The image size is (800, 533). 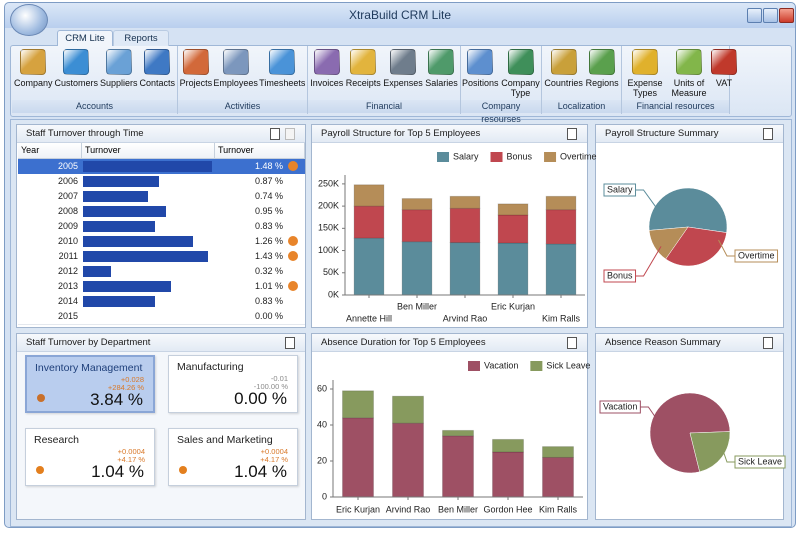 I want to click on indicator, so click(x=41, y=398).